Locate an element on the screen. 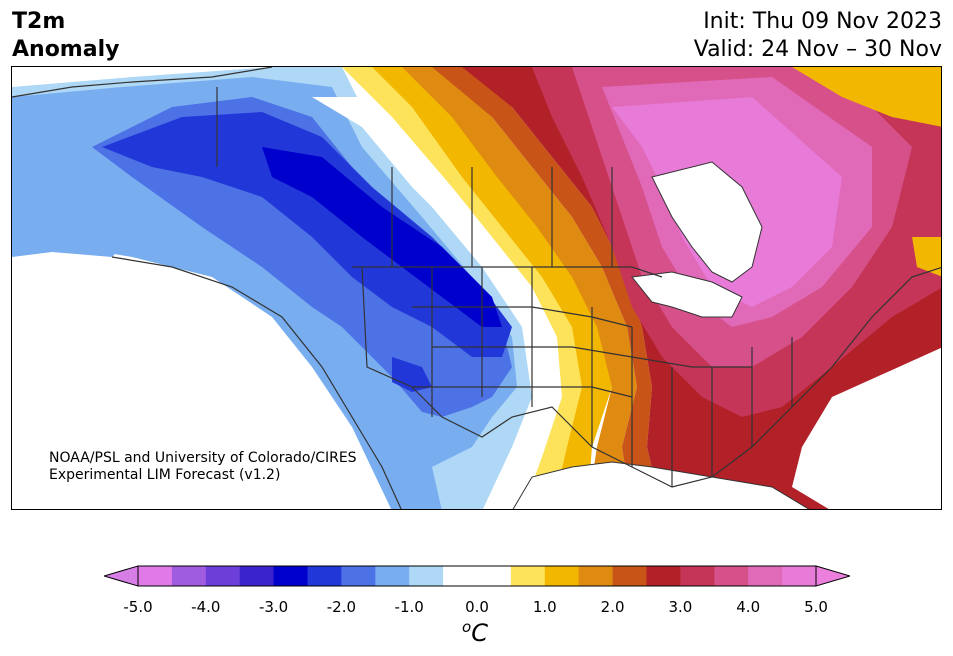 This screenshot has height=656, width=953. colorbar is located at coordinates (477, 579).